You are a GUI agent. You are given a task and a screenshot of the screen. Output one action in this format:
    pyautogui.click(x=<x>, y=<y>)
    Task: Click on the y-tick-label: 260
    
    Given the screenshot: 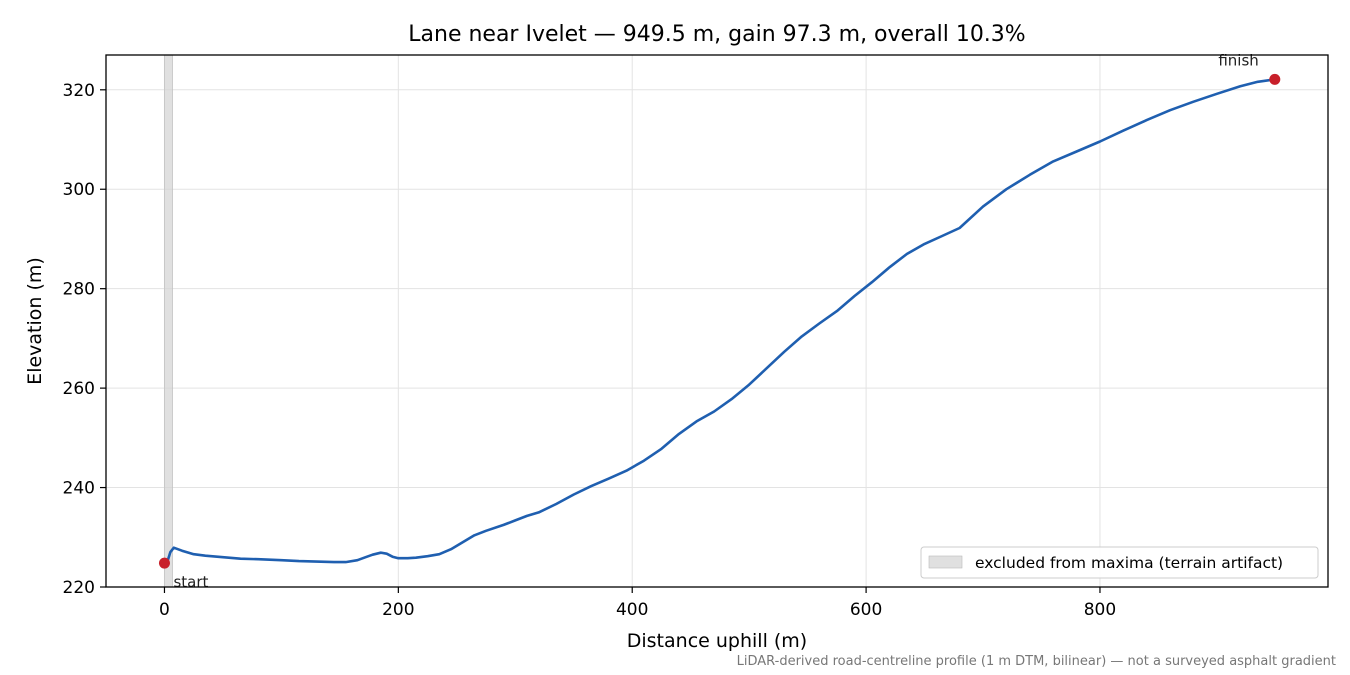 What is the action you would take?
    pyautogui.click(x=79, y=389)
    